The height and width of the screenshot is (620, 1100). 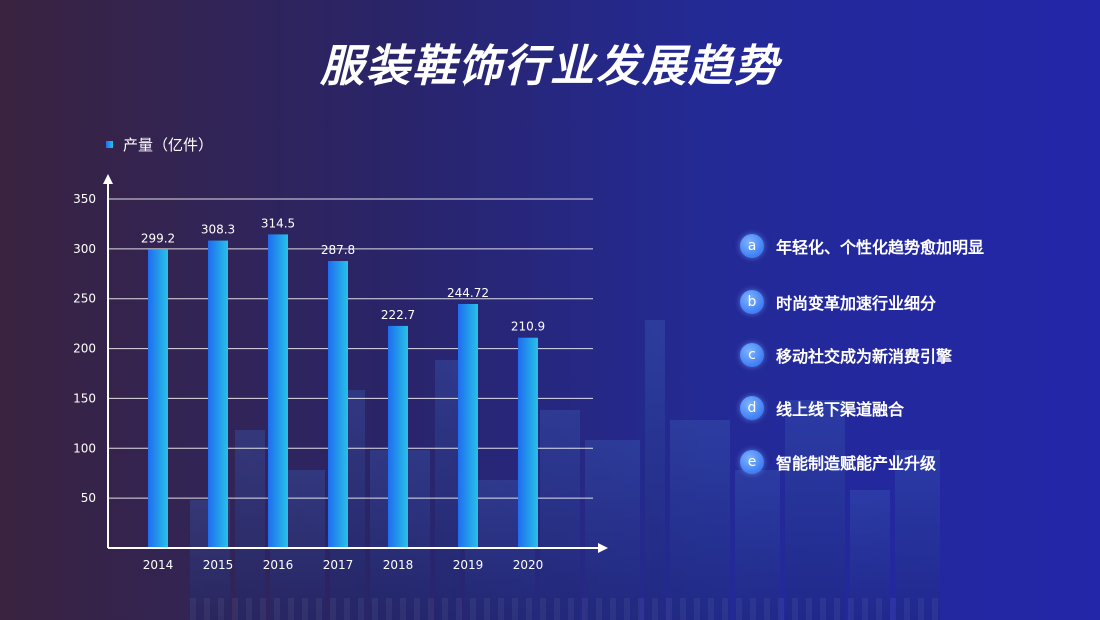 I want to click on trend-item-c: c 移动社交成为新消费引擎, so click(x=846, y=355).